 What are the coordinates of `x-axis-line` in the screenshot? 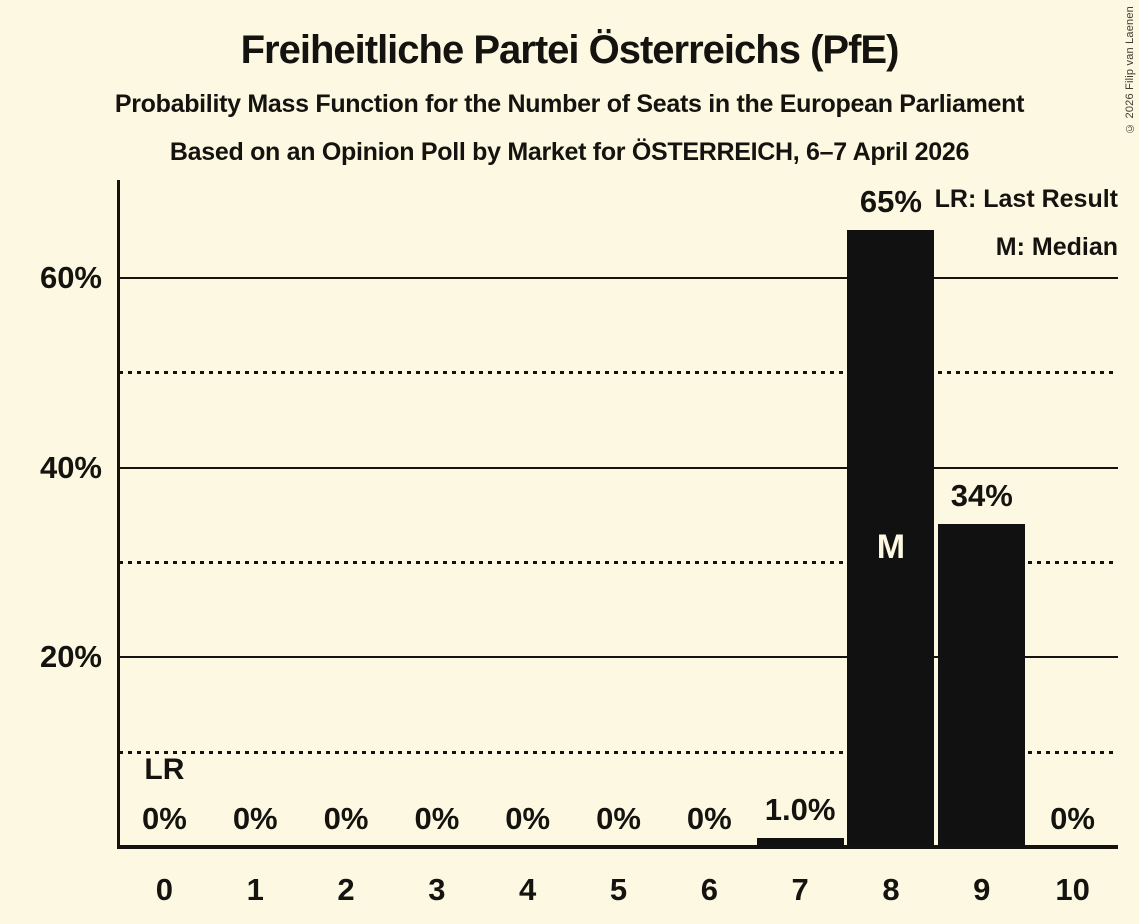 It's located at (617, 847).